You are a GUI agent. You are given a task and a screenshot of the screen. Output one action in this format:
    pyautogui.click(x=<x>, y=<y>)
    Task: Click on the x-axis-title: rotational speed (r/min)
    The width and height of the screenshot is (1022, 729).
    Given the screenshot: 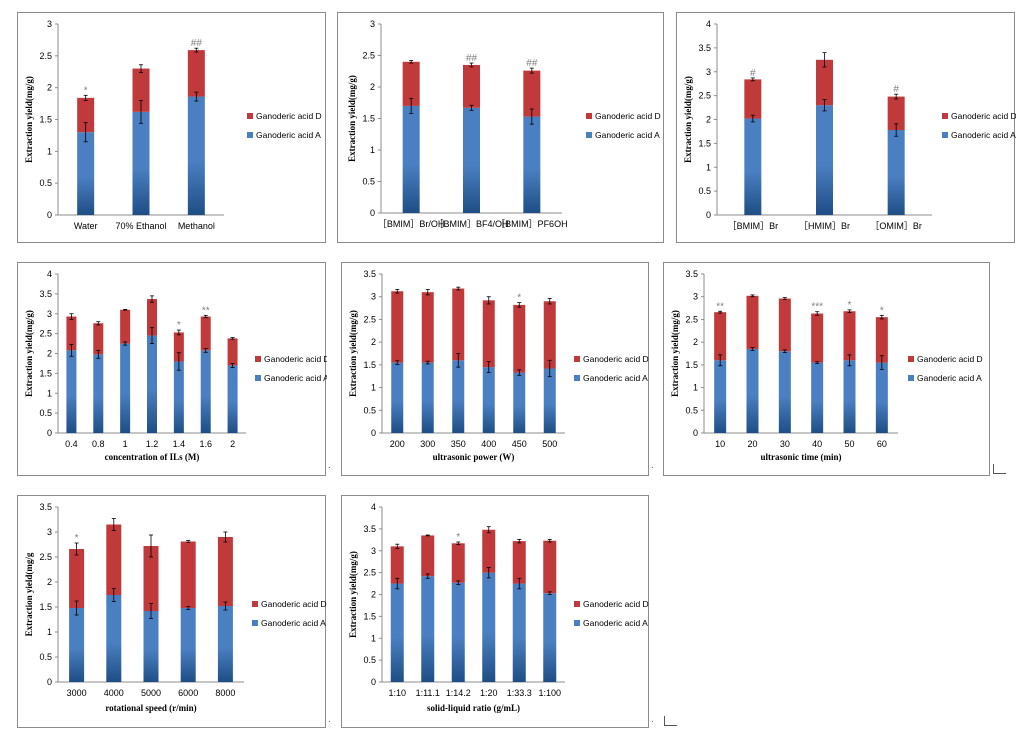 What is the action you would take?
    pyautogui.click(x=150, y=708)
    